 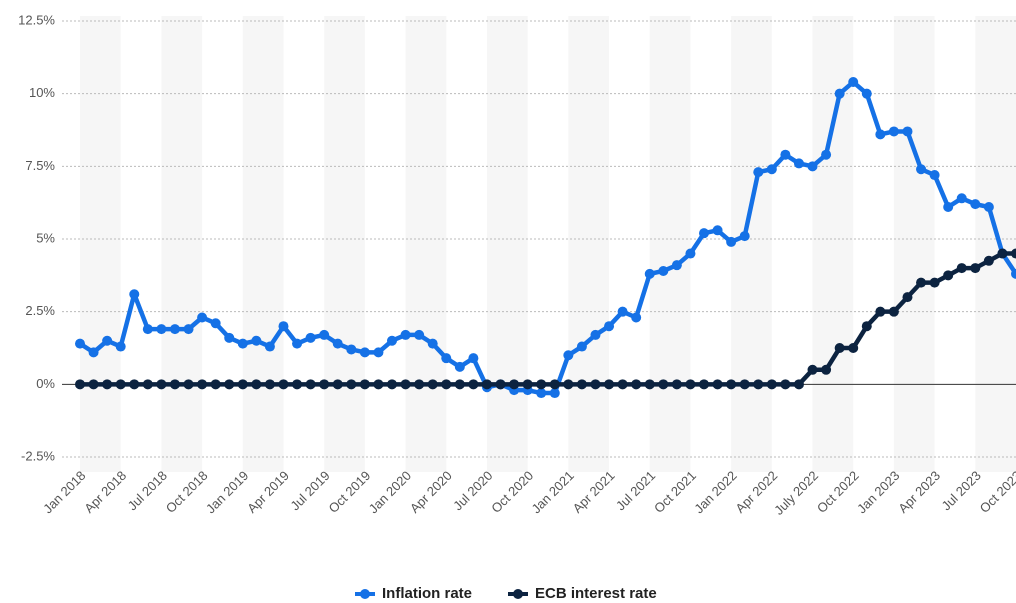 I want to click on x-tick-label: Apr 2019, so click(x=268, y=492).